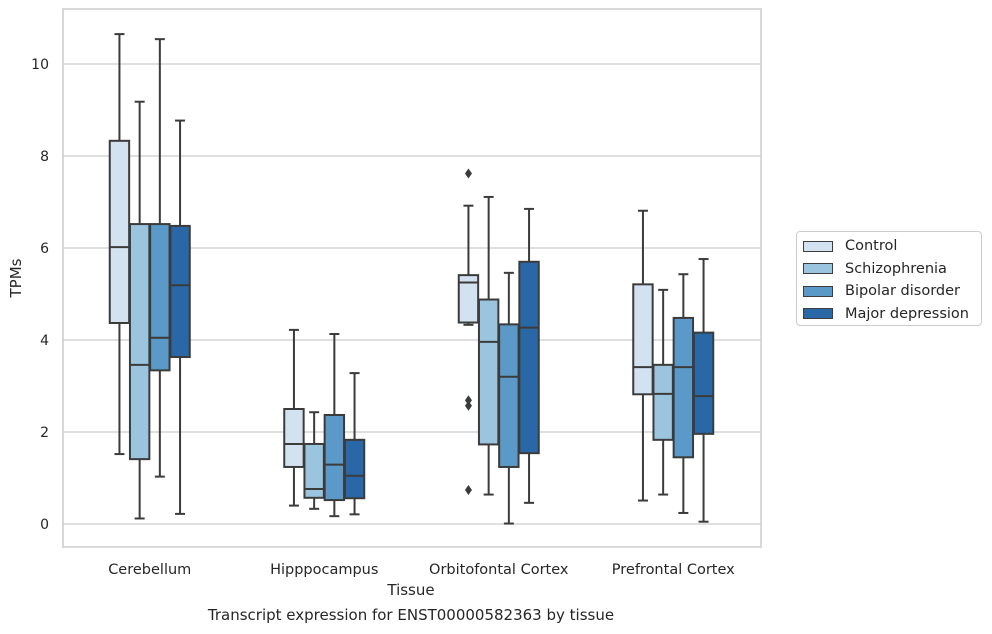  I want to click on x-tick-label: Prefrontal Cortex, so click(673, 570).